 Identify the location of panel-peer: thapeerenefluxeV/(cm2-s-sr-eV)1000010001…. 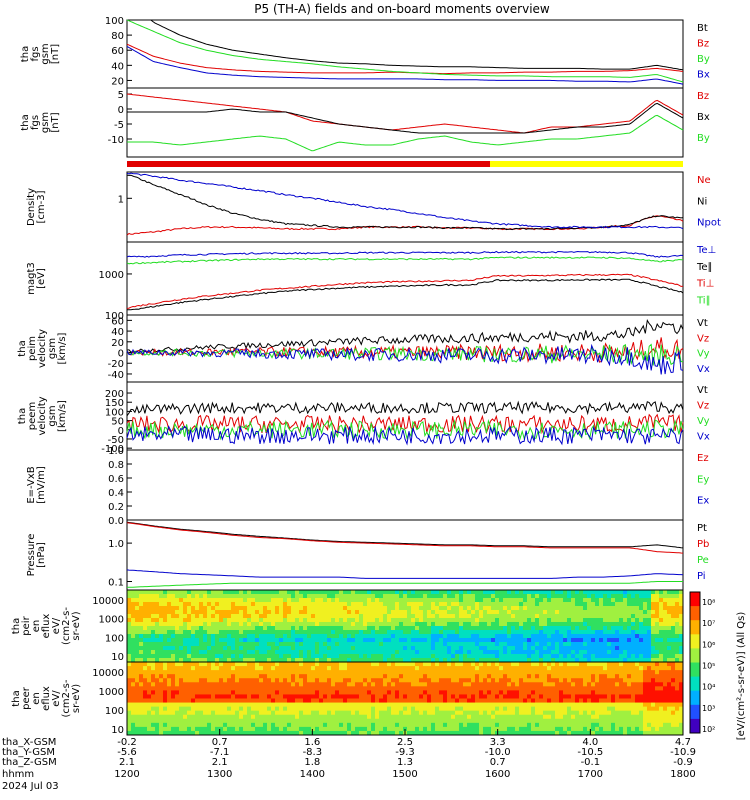
(347, 698).